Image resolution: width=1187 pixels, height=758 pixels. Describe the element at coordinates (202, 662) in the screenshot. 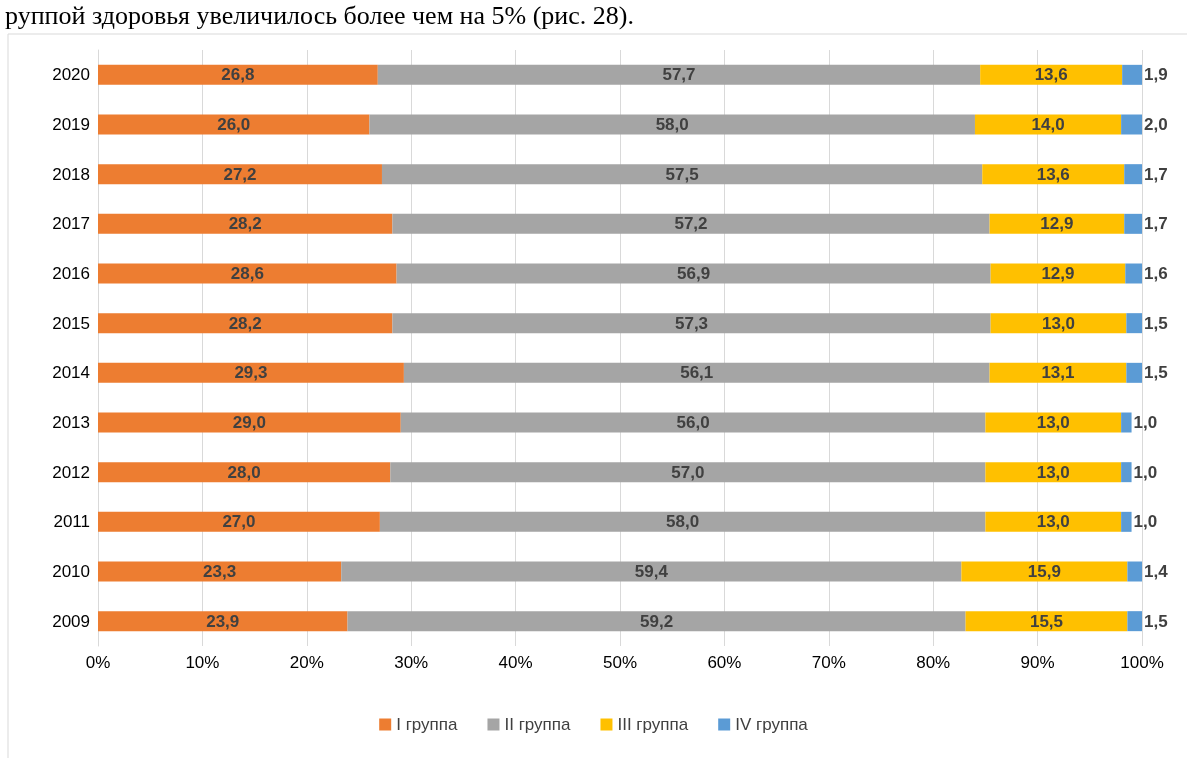

I see `x-tick-label: 10%` at that location.